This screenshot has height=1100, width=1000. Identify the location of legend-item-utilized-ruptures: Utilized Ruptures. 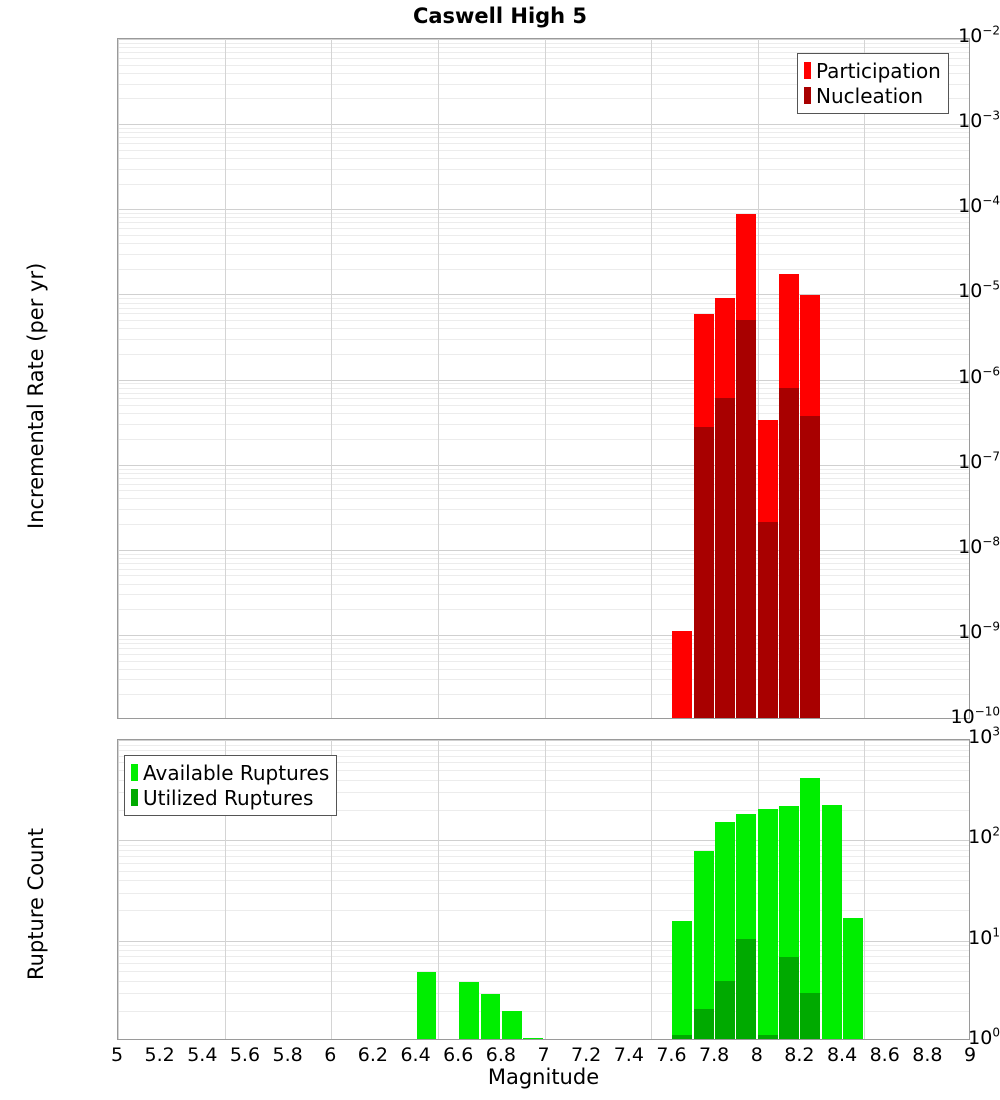
(230, 797).